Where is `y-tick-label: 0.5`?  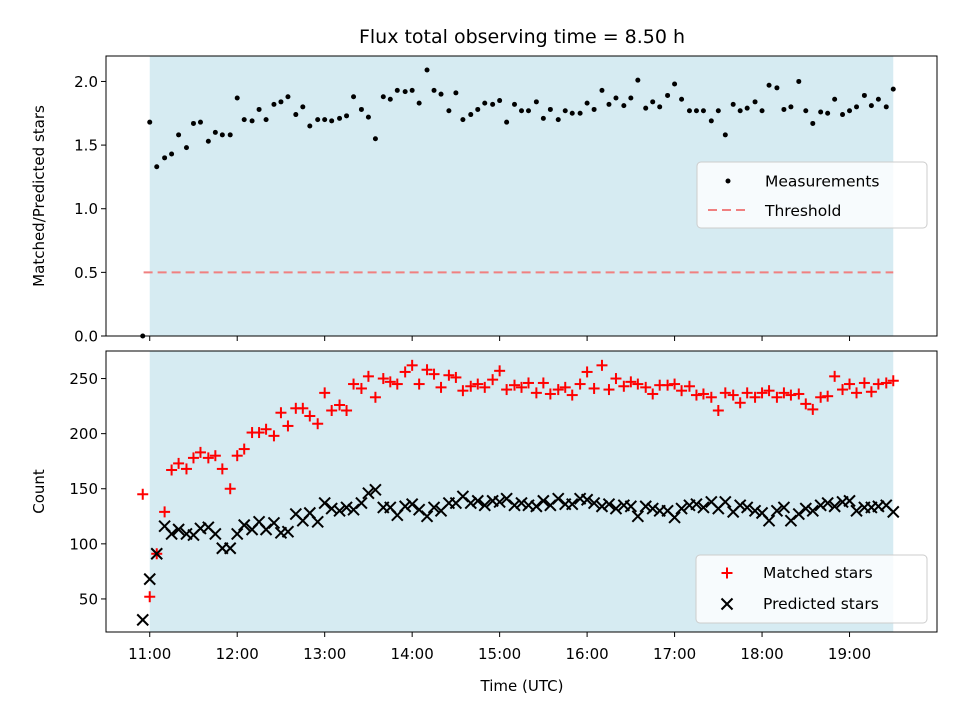
y-tick-label: 0.5 is located at coordinates (86, 273).